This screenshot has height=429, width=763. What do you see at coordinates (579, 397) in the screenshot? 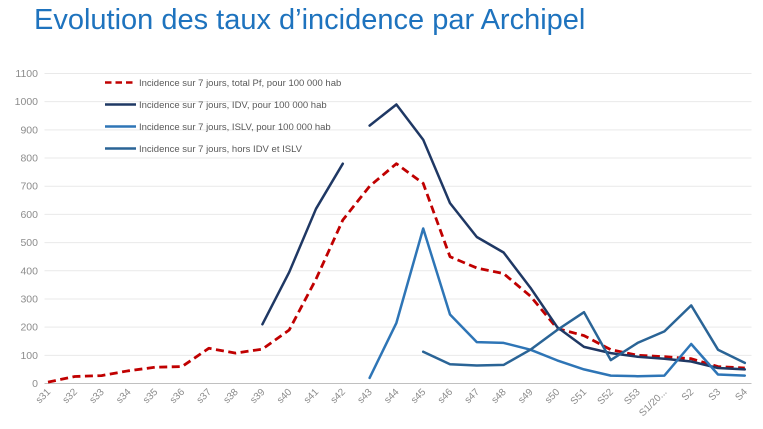
I see `x-tick-label: S51` at bounding box center [579, 397].